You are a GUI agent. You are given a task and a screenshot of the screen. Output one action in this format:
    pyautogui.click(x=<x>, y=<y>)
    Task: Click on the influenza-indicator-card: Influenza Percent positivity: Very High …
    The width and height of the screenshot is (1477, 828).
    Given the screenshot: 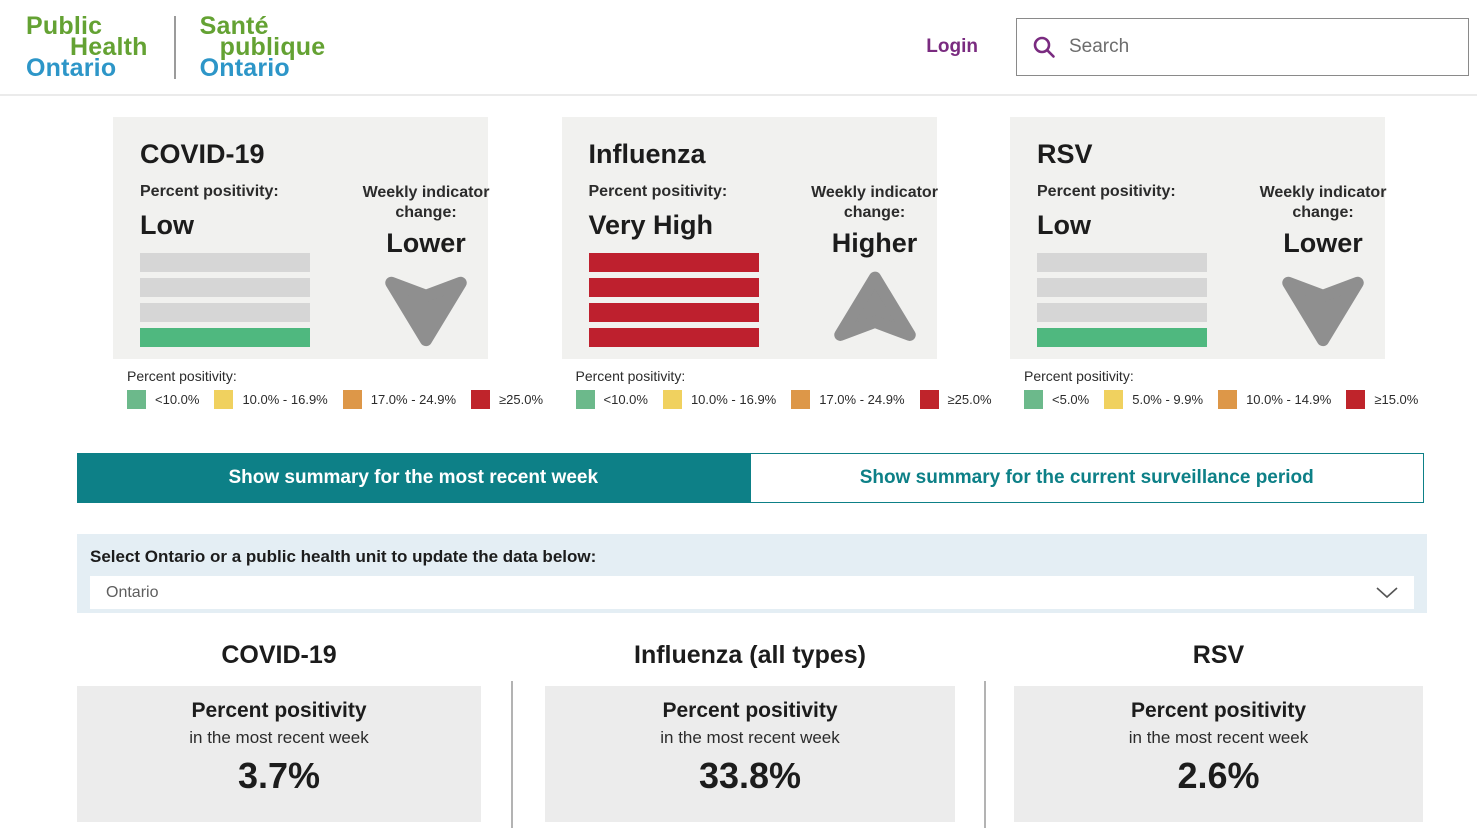 What is the action you would take?
    pyautogui.click(x=749, y=238)
    